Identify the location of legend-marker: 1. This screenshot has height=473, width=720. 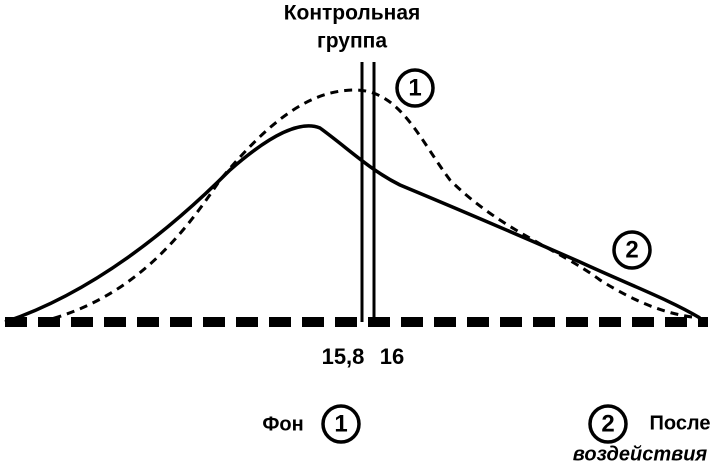
(340, 423).